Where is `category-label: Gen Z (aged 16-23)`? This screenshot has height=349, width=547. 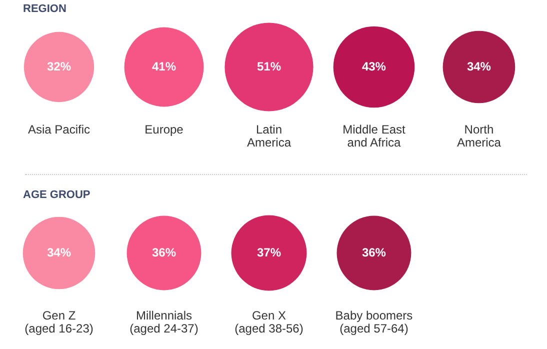 category-label: Gen Z (aged 16-23) is located at coordinates (59, 322).